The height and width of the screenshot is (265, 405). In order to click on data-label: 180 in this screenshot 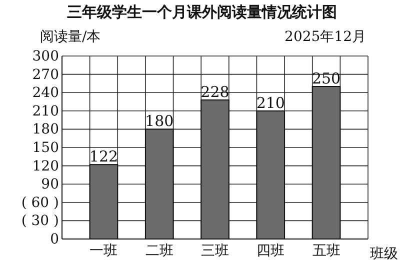, I will do `click(159, 121)`.